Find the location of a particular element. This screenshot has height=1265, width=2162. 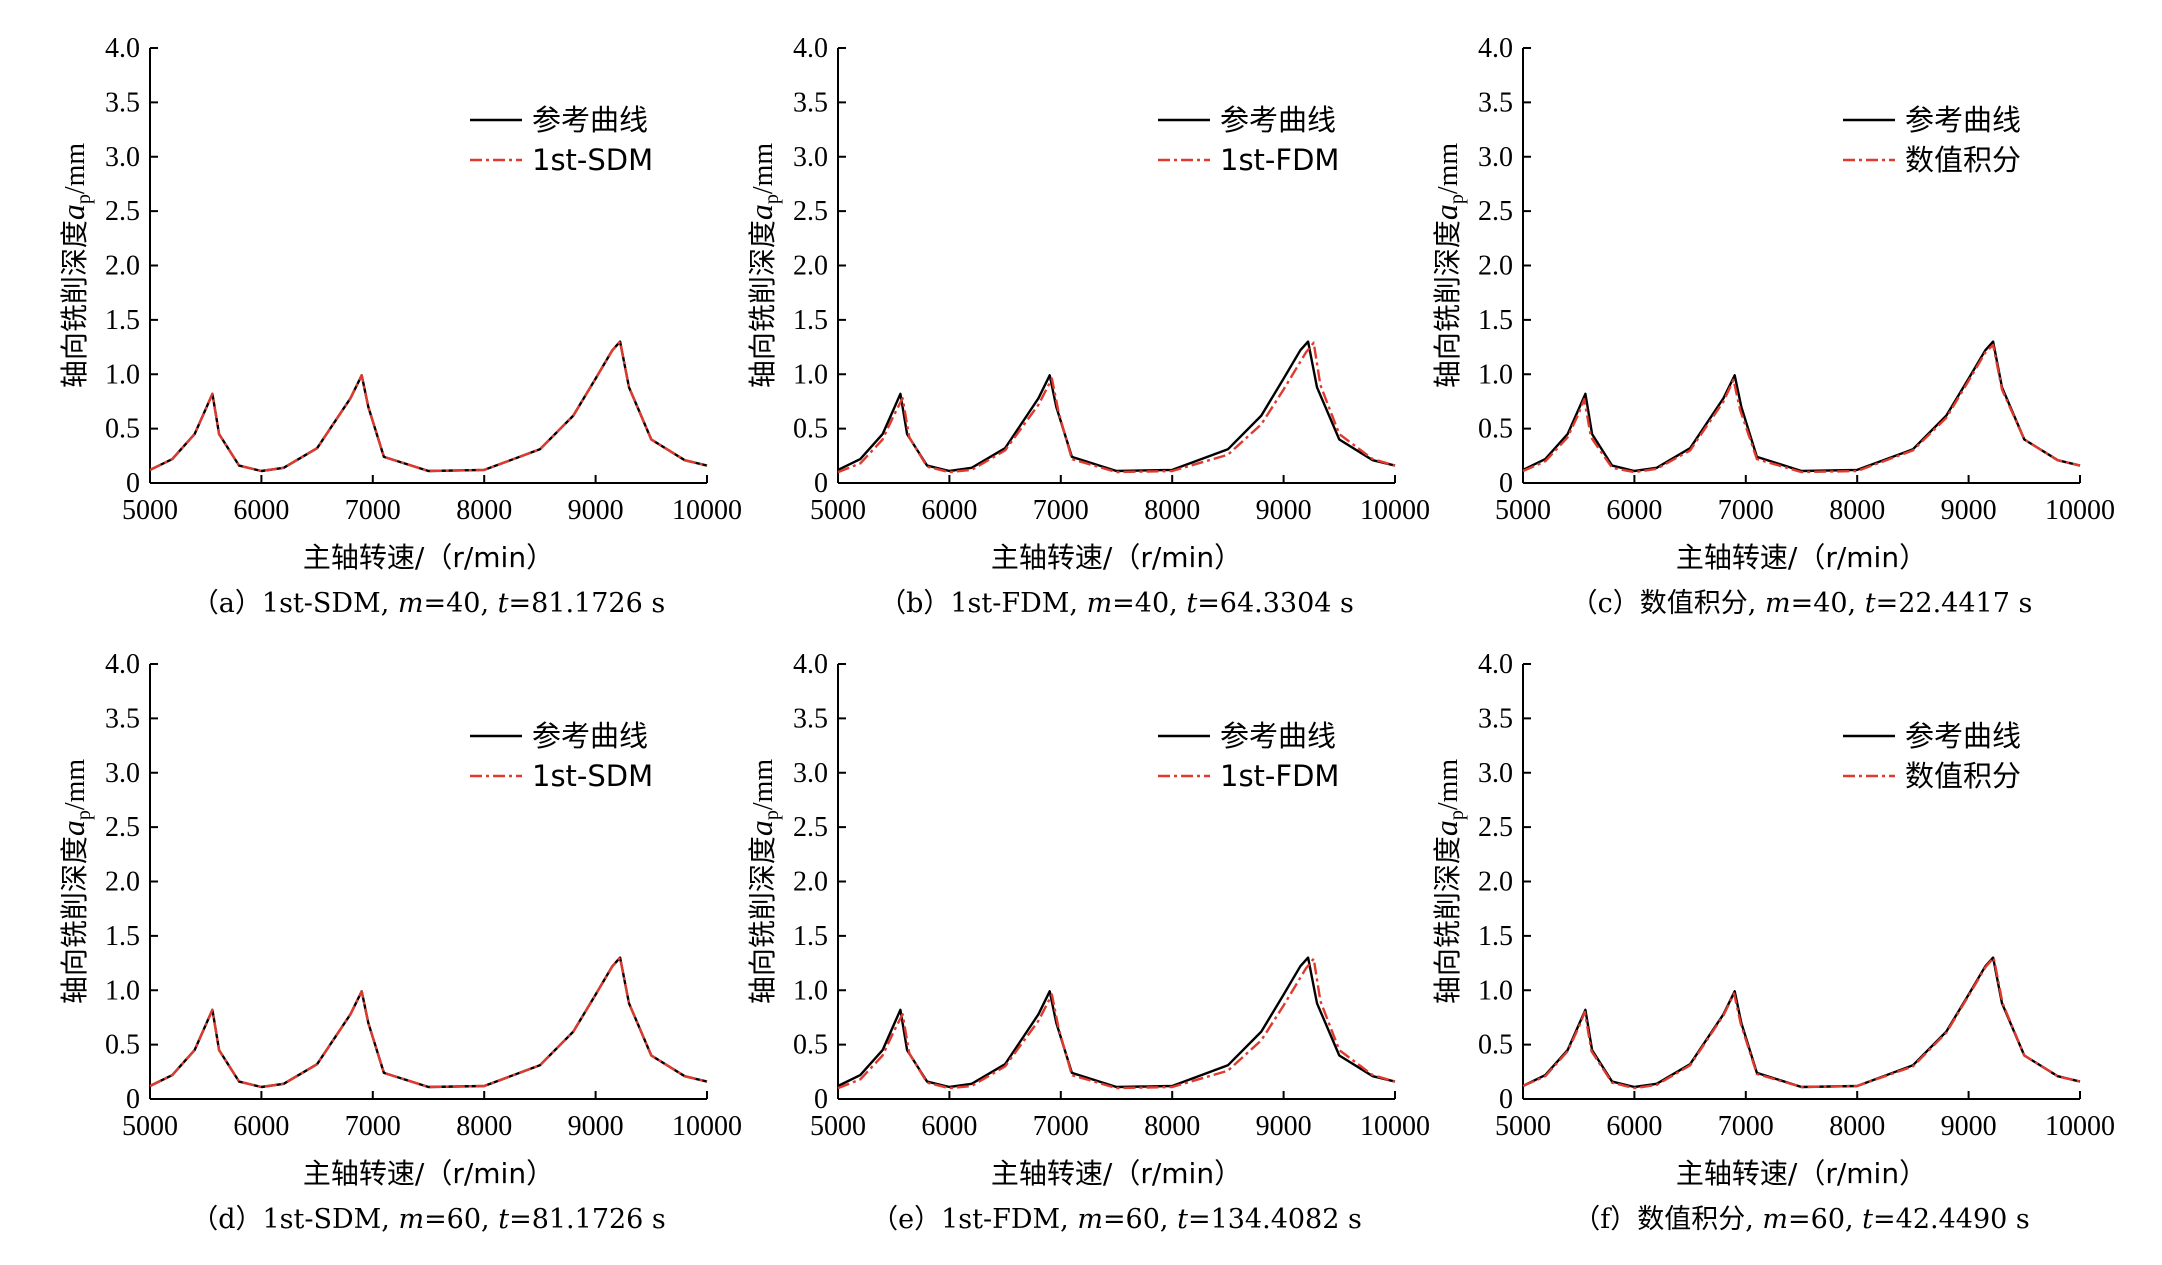

x-tick-label: 8000 is located at coordinates (484, 1126).